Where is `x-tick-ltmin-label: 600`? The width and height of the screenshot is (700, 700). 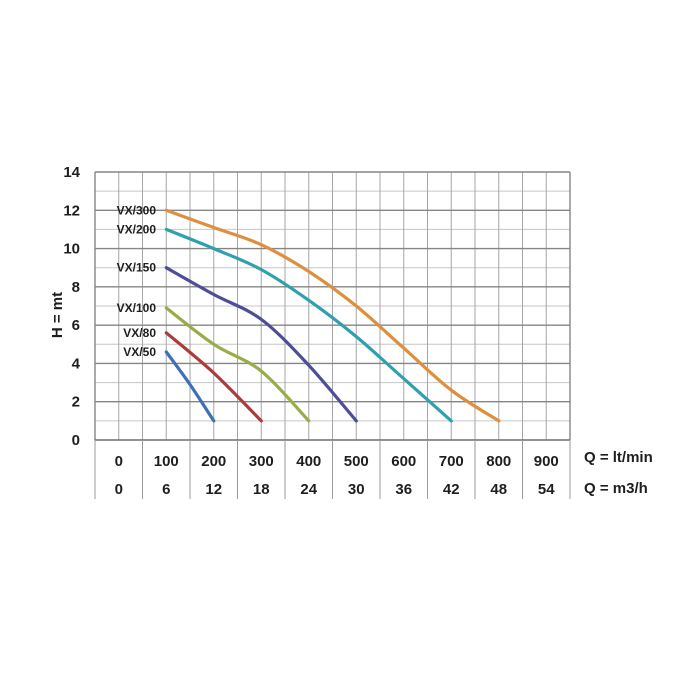
x-tick-ltmin-label: 600 is located at coordinates (403, 461).